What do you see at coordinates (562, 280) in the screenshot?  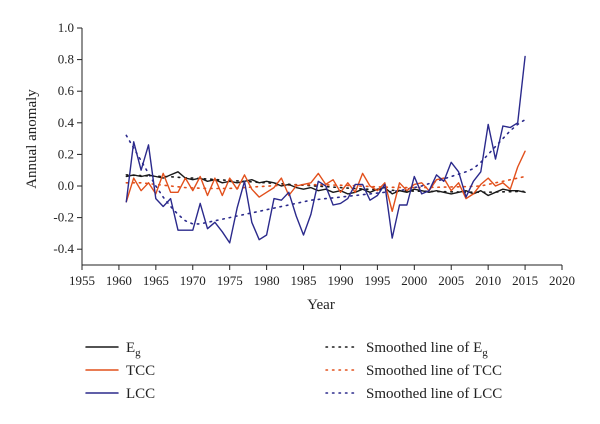 I see `x-tick-label: 2020` at bounding box center [562, 280].